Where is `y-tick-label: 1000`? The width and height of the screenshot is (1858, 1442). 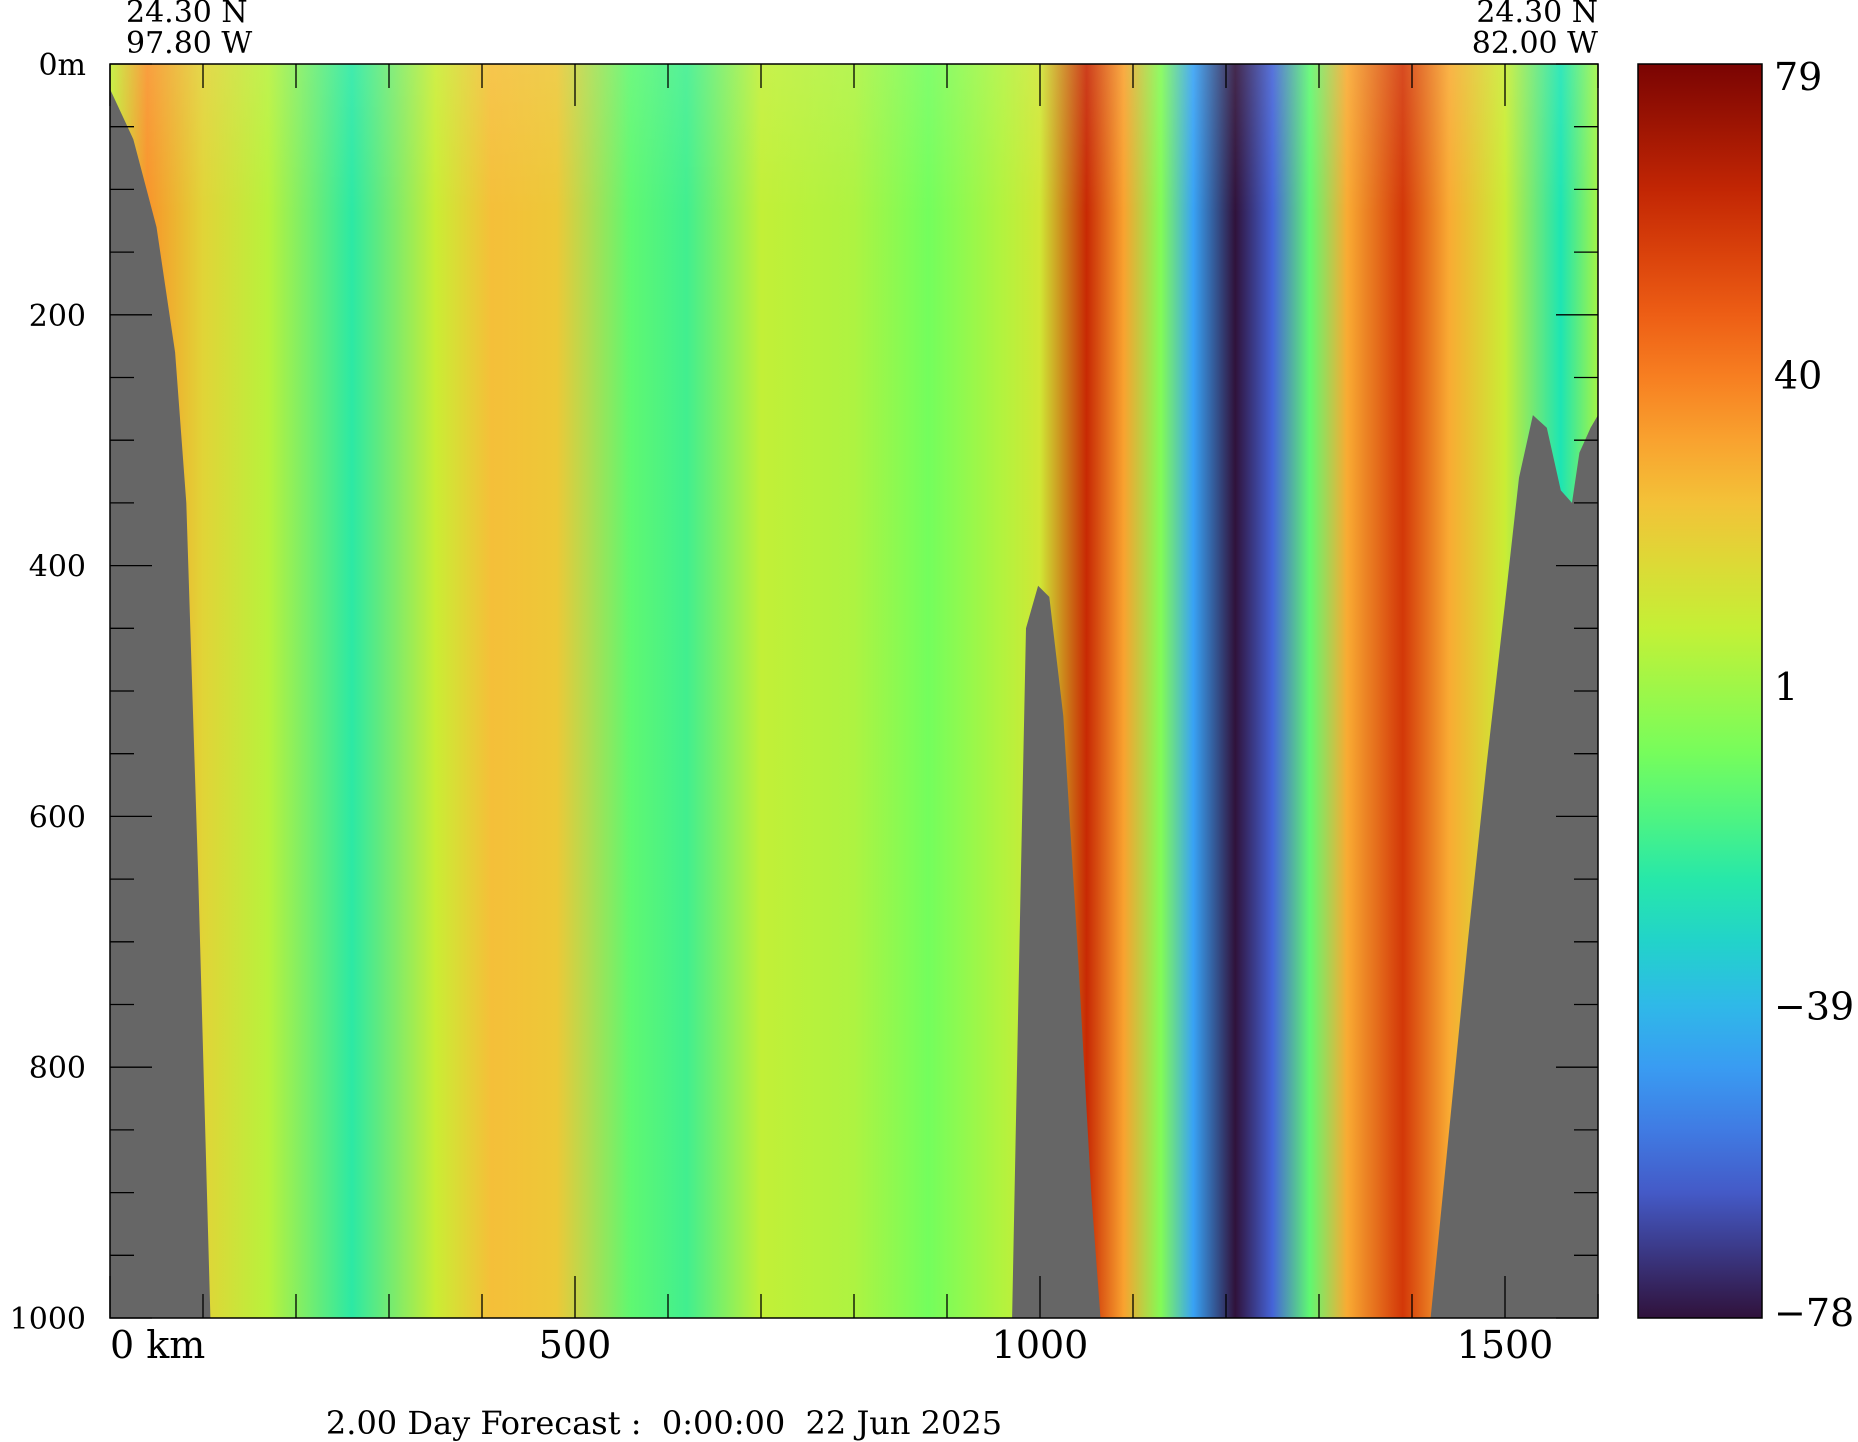 y-tick-label: 1000 is located at coordinates (48, 1319).